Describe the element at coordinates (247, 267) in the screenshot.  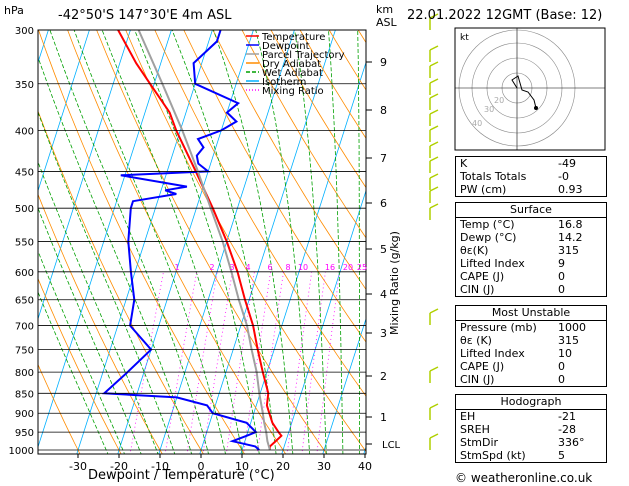
I see `mixing-ratio-label: 4` at that location.